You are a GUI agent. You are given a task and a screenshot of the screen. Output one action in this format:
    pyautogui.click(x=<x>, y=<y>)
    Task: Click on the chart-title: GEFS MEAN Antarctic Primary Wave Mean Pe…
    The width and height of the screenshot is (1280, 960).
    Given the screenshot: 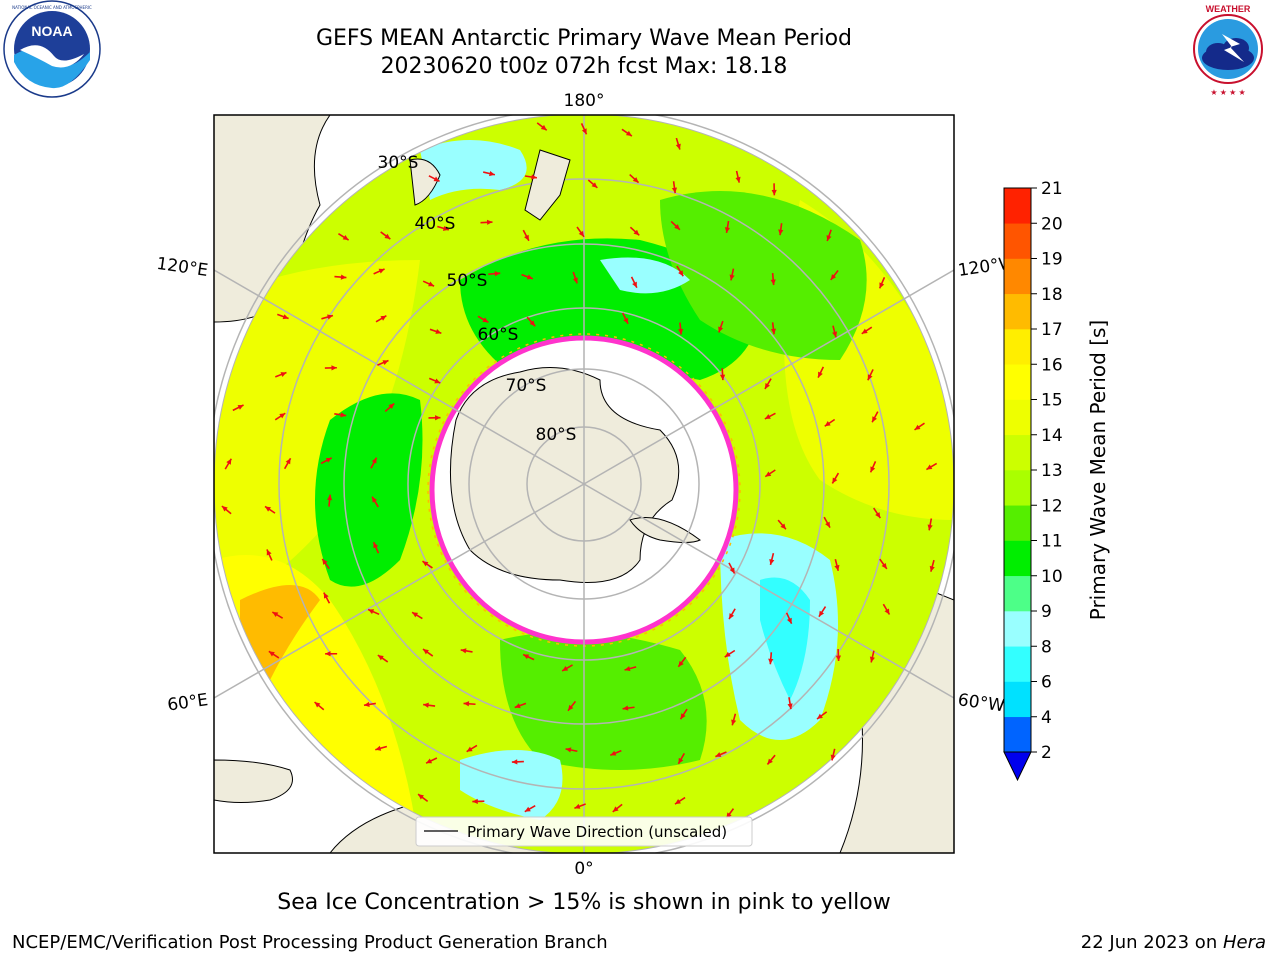 What is the action you would take?
    pyautogui.click(x=584, y=38)
    